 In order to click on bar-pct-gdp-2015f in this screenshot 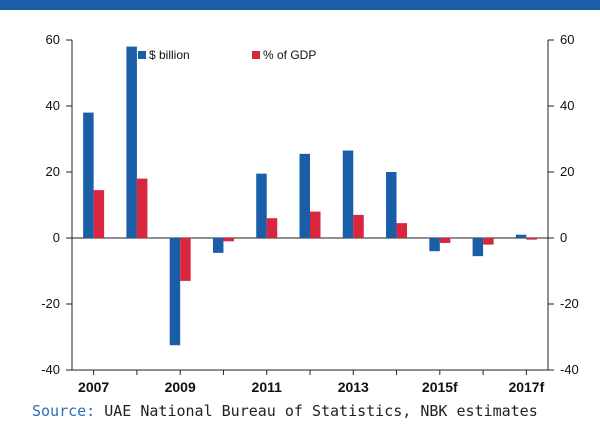, I will do `click(445, 240)`.